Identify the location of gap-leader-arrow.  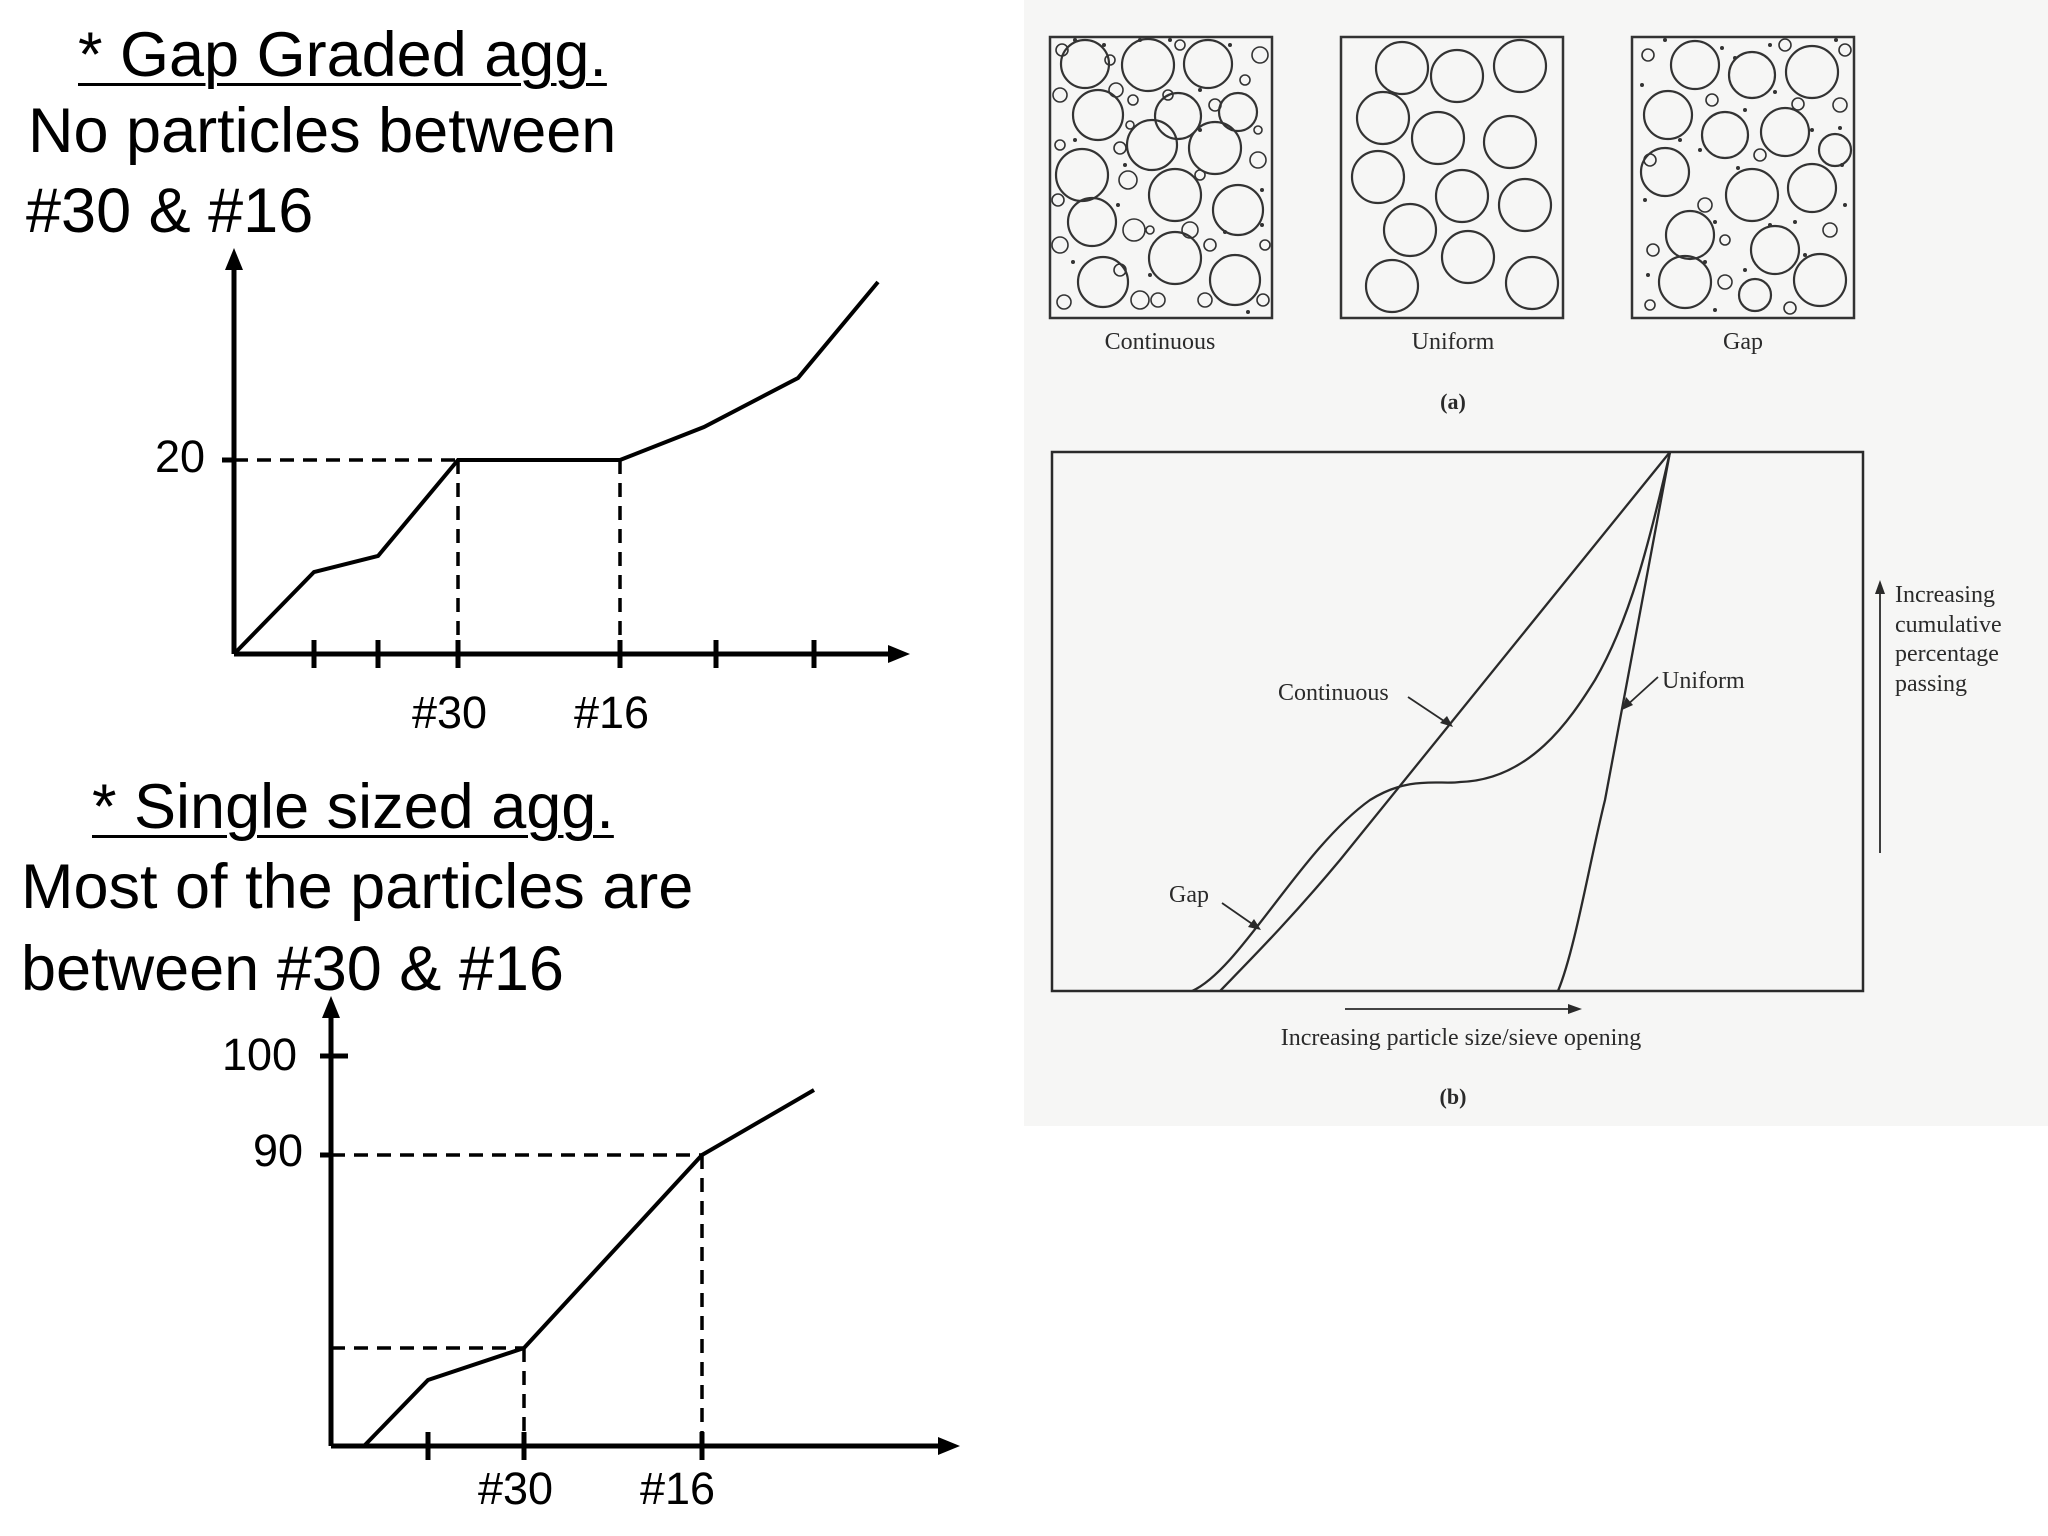
(1254, 924).